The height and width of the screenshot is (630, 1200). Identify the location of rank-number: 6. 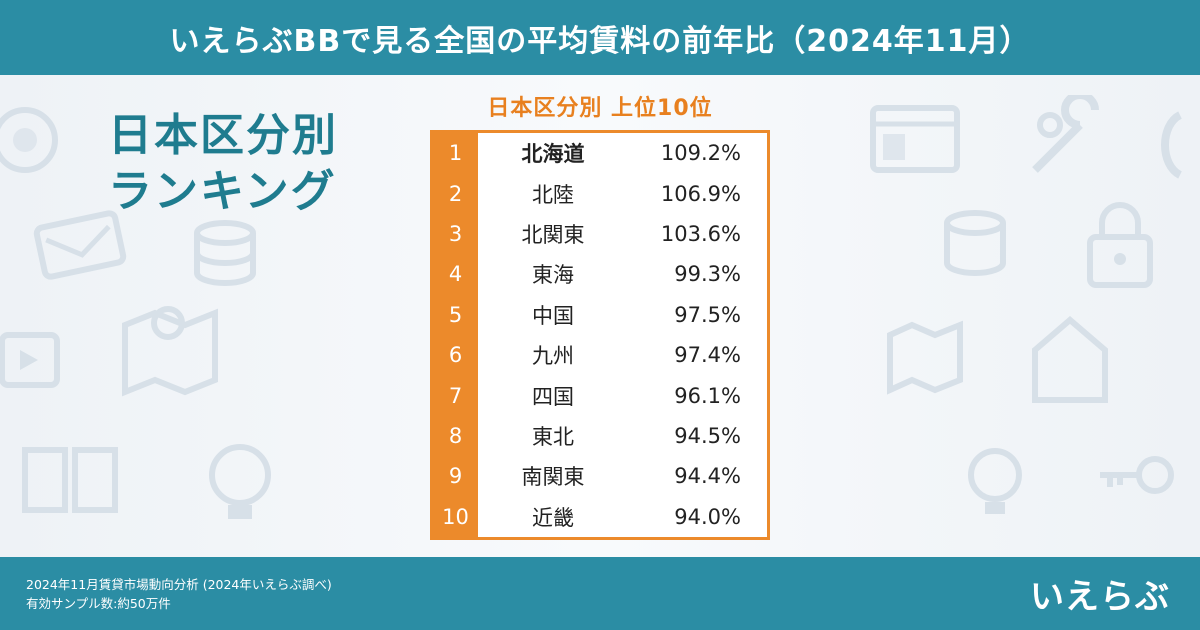
(455, 355).